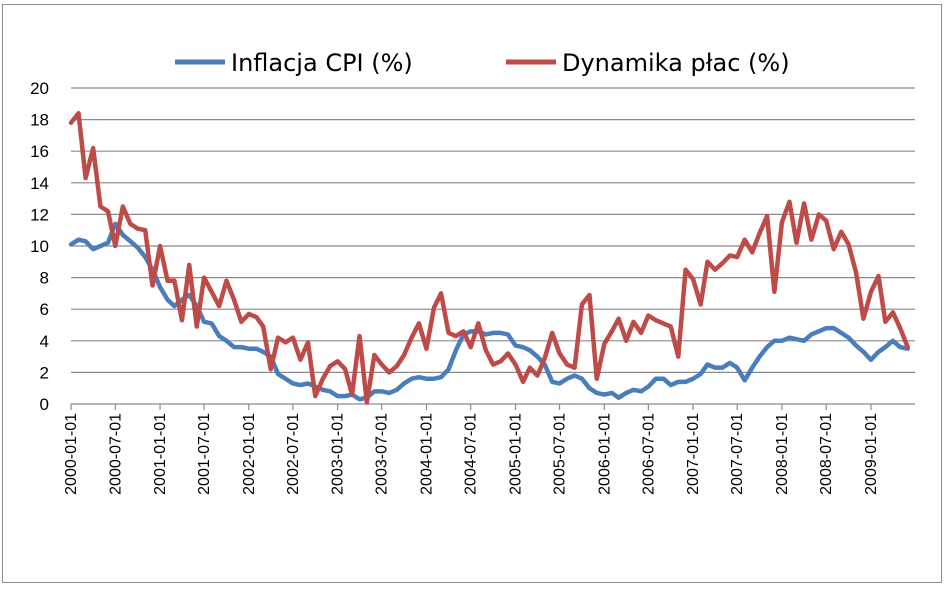 The image size is (948, 593). I want to click on x-tick-label-2003-01-01: 2003-01-01, so click(338, 454).